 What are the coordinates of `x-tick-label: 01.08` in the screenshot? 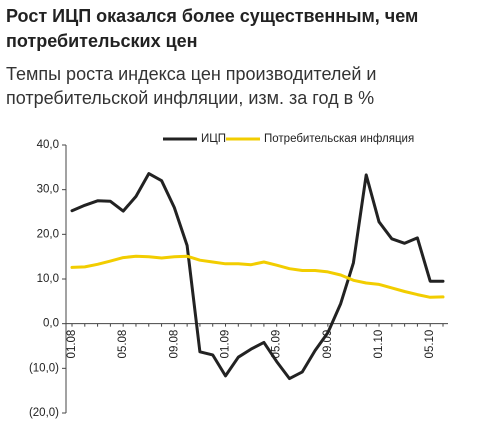 It's located at (72, 344).